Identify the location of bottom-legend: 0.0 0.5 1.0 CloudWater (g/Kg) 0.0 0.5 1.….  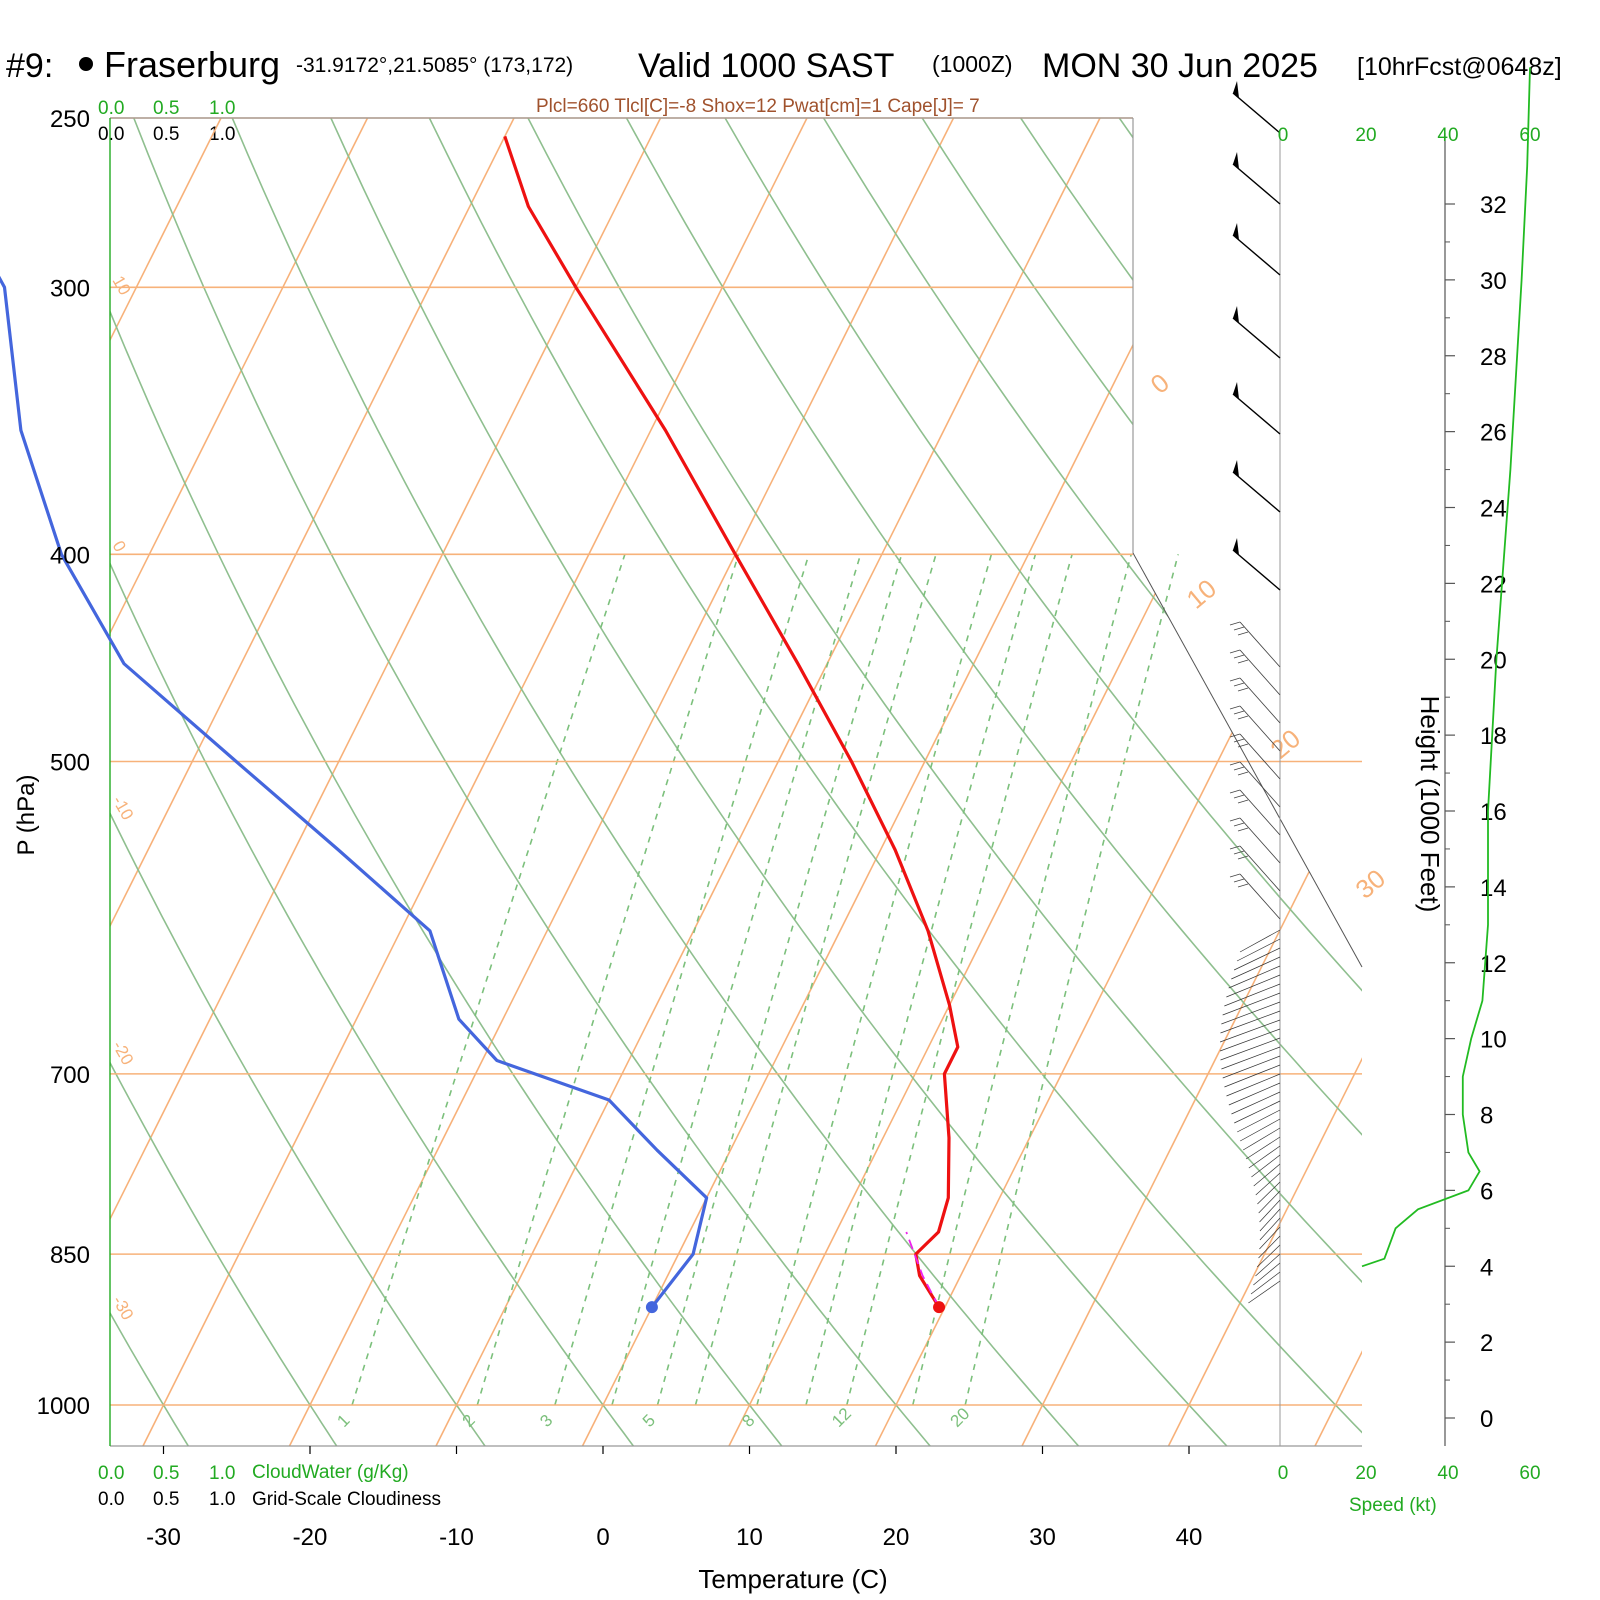
(269, 1486).